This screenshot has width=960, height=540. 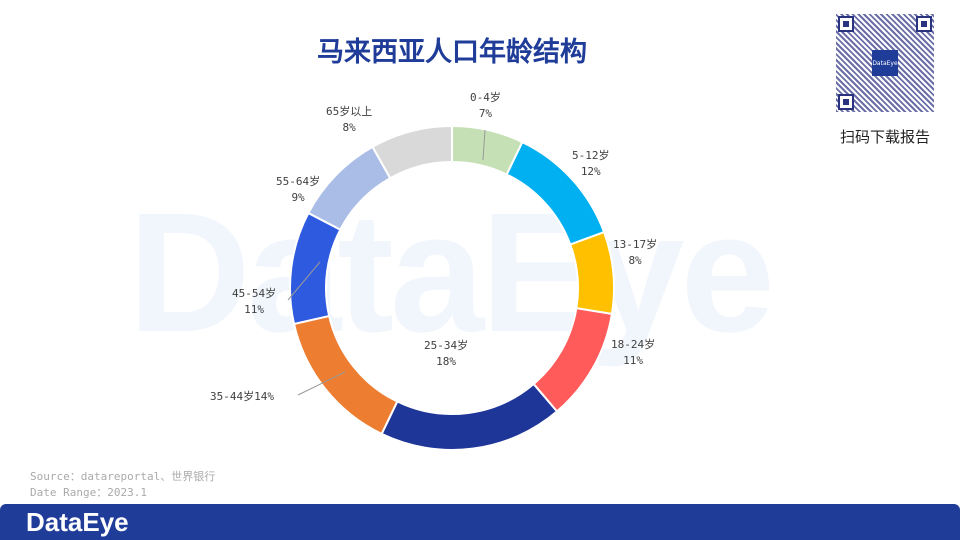 What do you see at coordinates (77, 522) in the screenshot?
I see `footer-logo: DataEye` at bounding box center [77, 522].